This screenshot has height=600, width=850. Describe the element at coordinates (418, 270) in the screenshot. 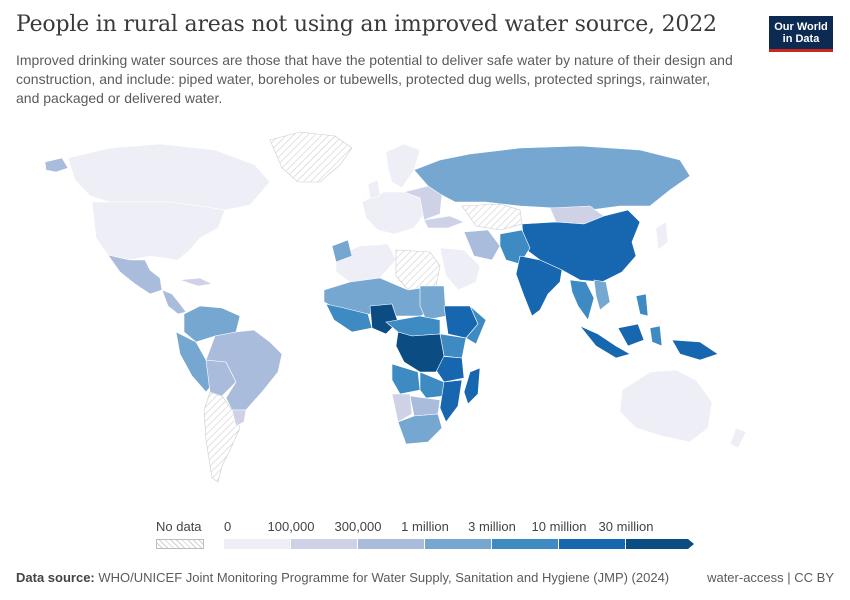

I see `region-libya-egypt` at that location.